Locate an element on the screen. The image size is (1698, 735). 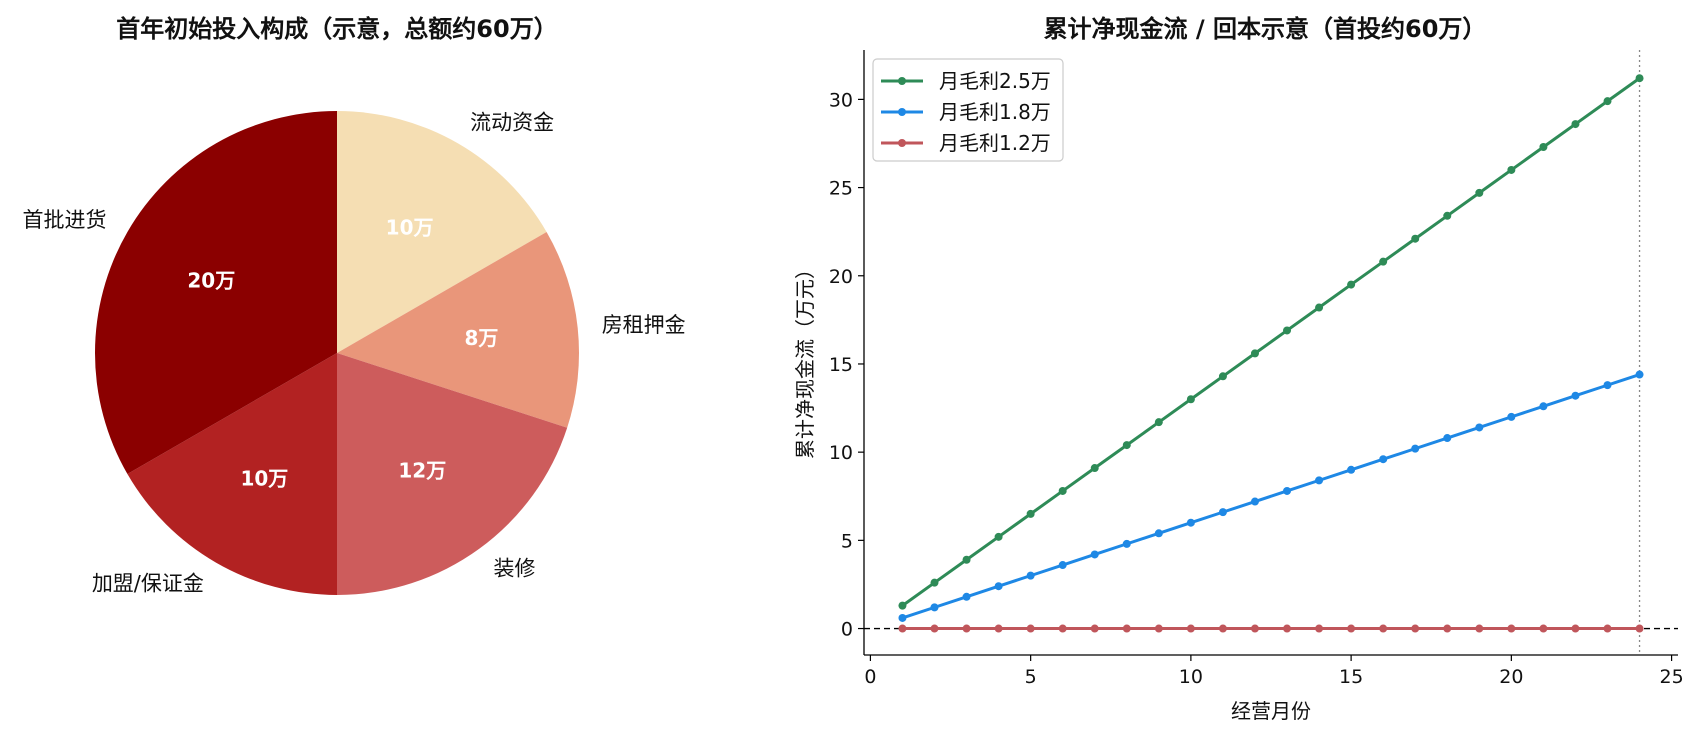
legend-label-1: 月毛利1.8万 is located at coordinates (995, 112).